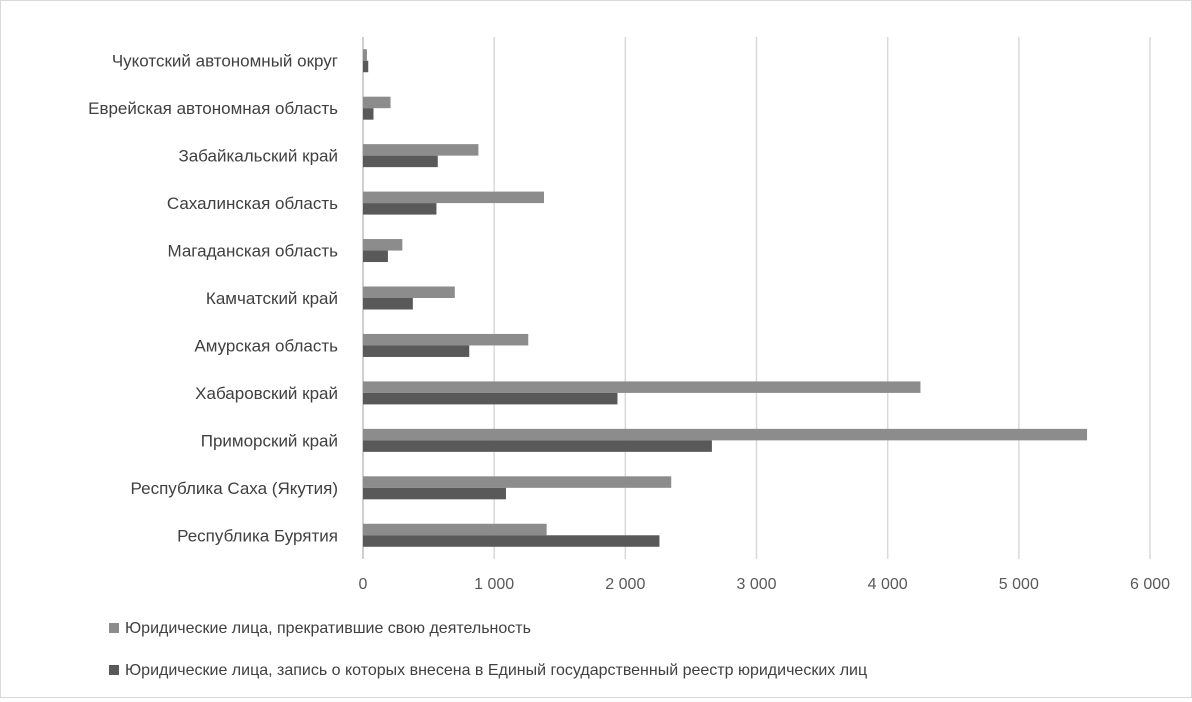 This screenshot has width=1192, height=702. Describe the element at coordinates (114, 628) in the screenshot. I see `legend-swatch-ceased` at that location.